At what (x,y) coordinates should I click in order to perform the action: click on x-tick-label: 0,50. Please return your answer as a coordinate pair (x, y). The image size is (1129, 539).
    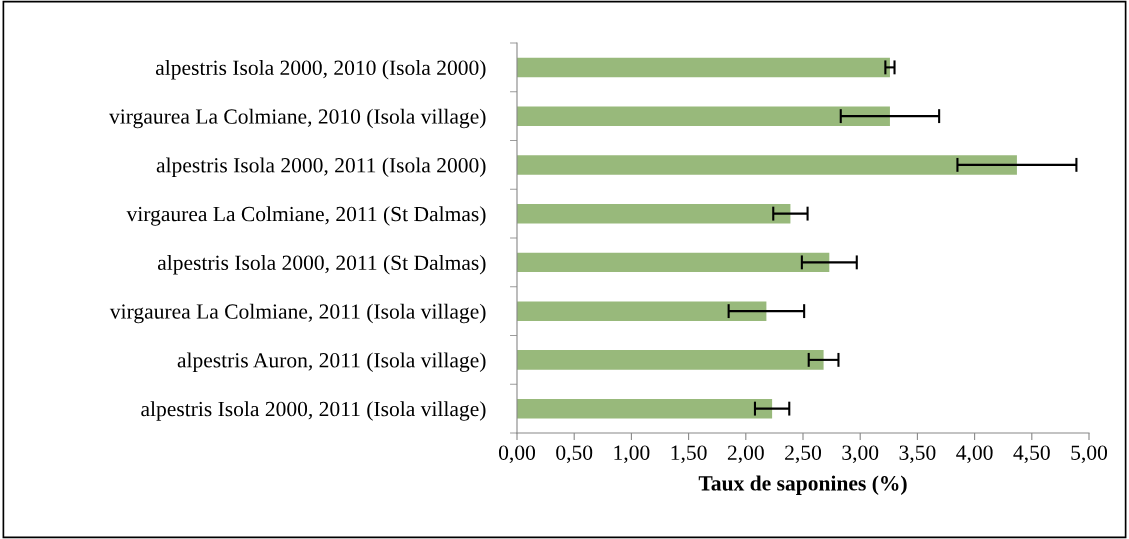
    Looking at the image, I should click on (574, 454).